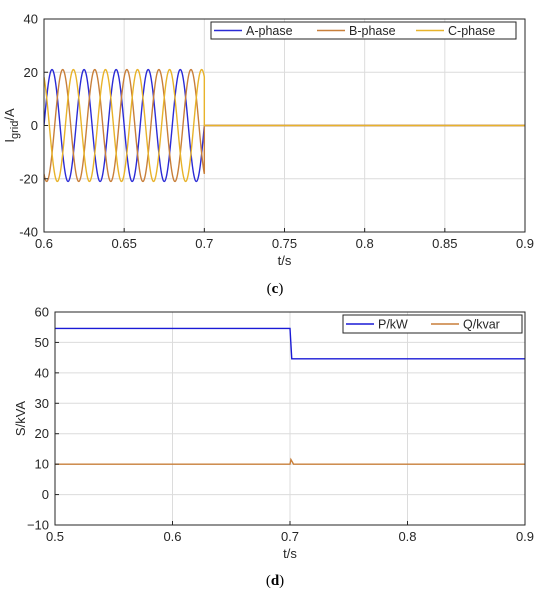 This screenshot has height=602, width=550. Describe the element at coordinates (393, 325) in the screenshot. I see `legend-label: P/kW` at that location.